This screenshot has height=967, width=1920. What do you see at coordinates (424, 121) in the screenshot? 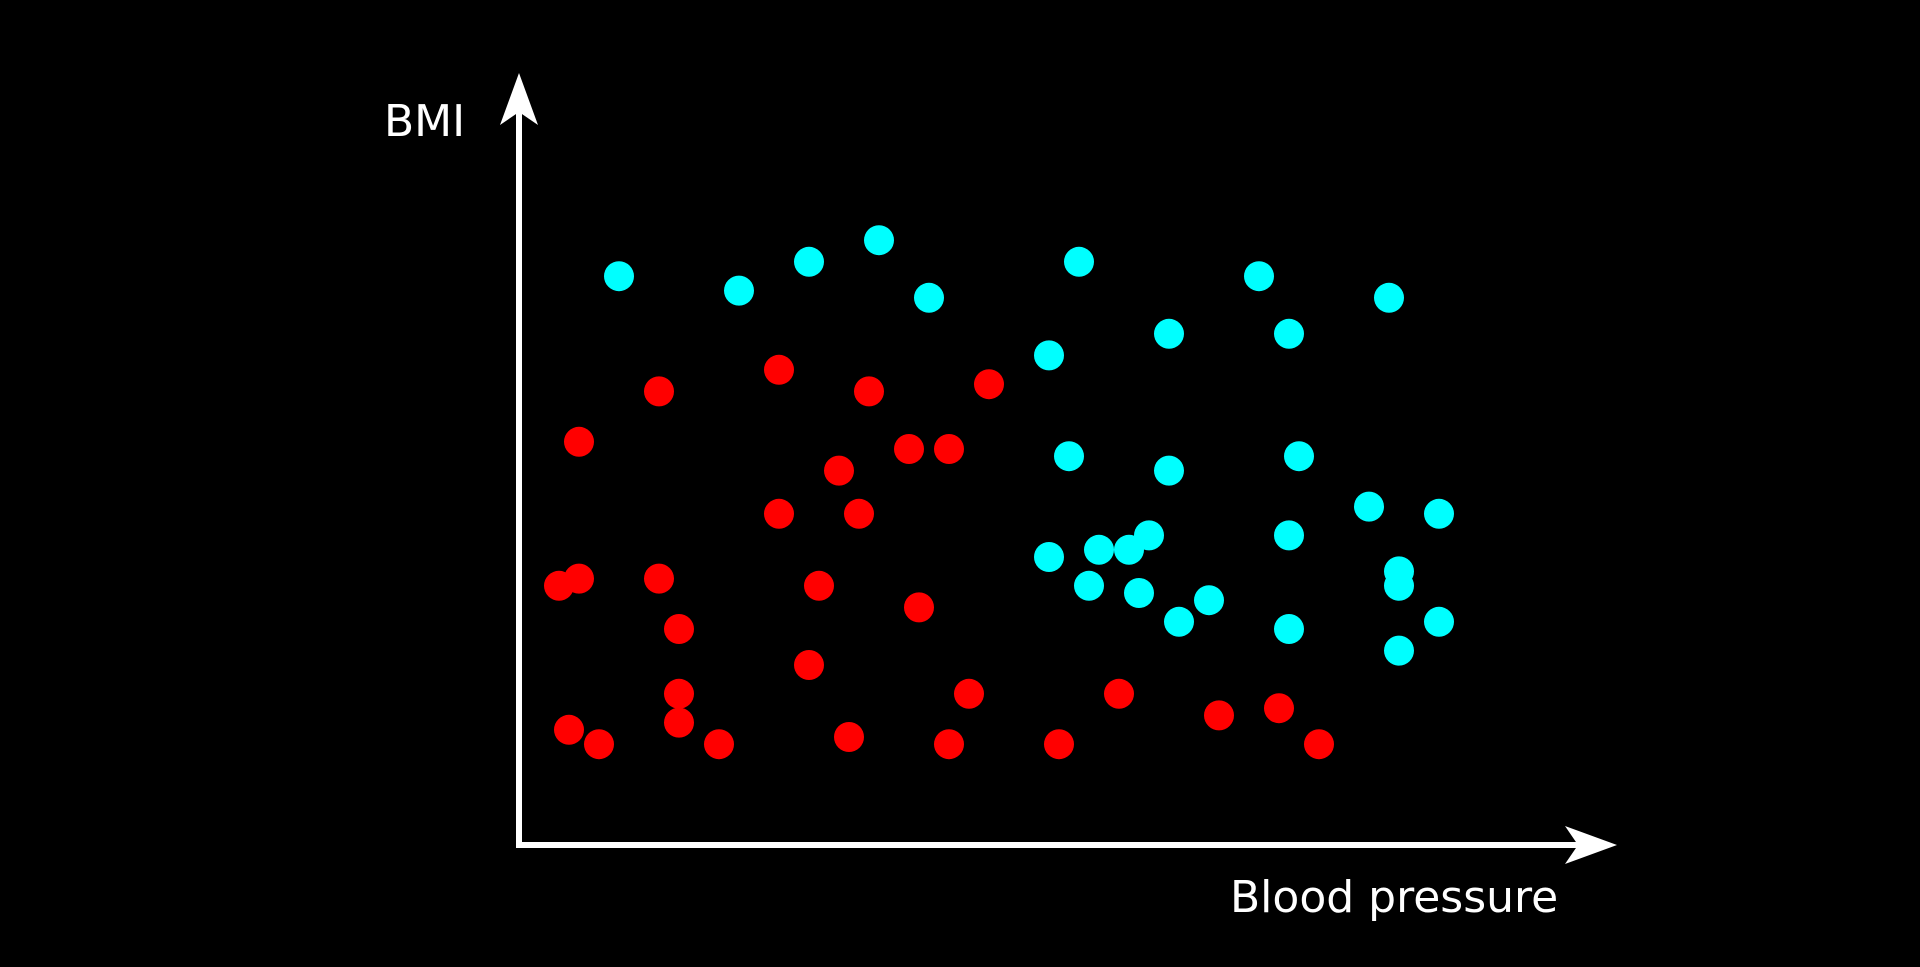
I see `y-axis-label: BMI` at bounding box center [424, 121].